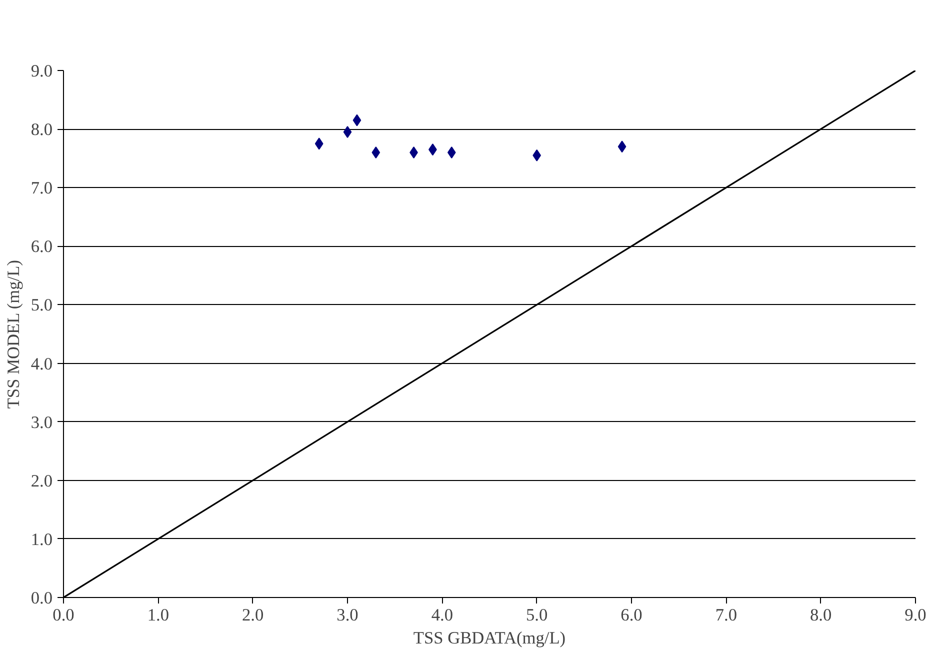 Image resolution: width=951 pixels, height=657 pixels. What do you see at coordinates (63, 615) in the screenshot?
I see `x-tick-label: 0.0` at bounding box center [63, 615].